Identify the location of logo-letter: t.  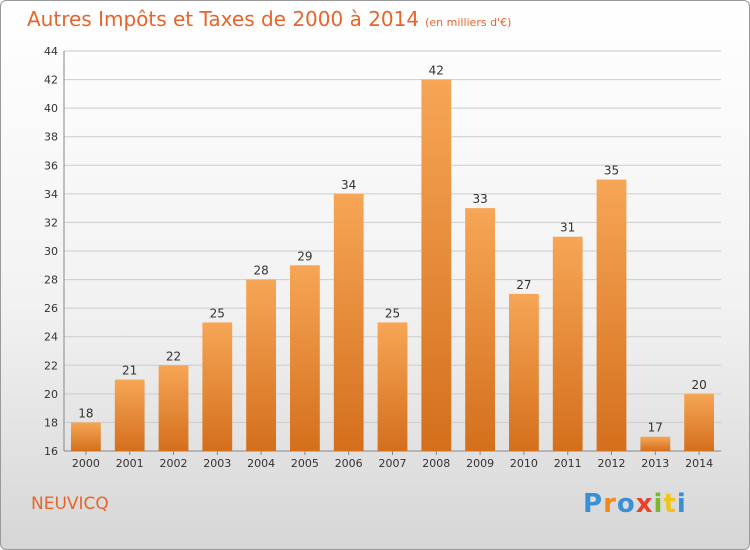
(670, 504).